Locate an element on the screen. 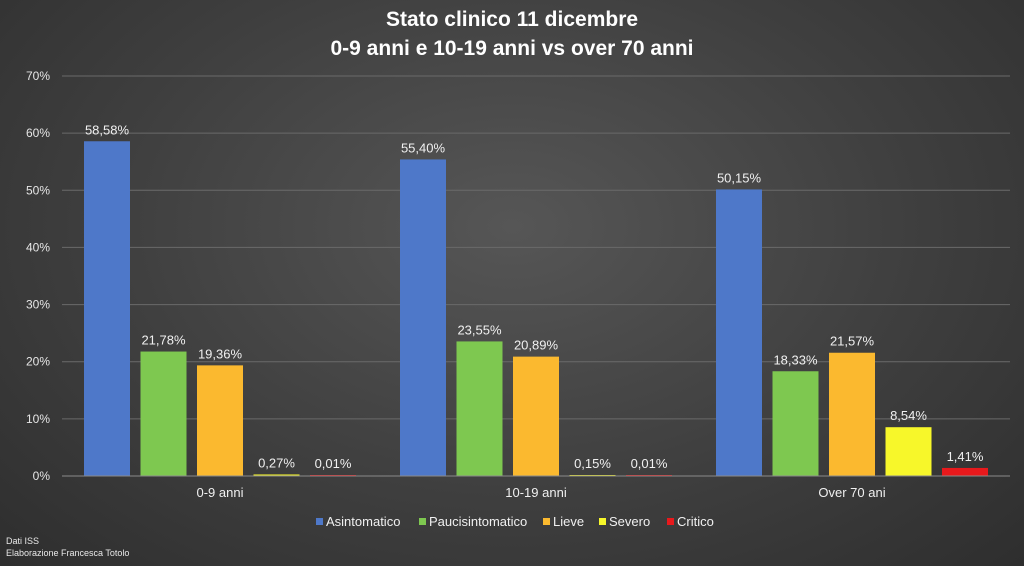 The width and height of the screenshot is (1024, 566). legend-label: Lieve is located at coordinates (568, 521).